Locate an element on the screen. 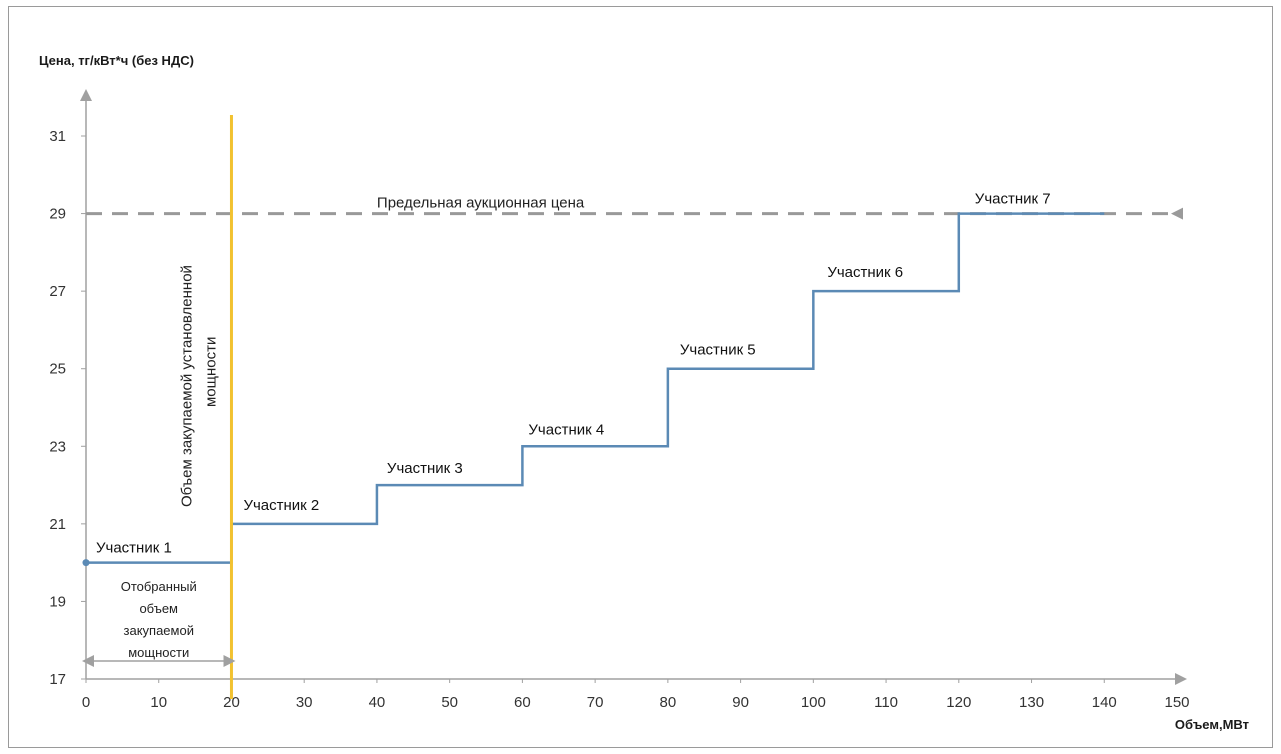  selected-volume-label-4: мощности is located at coordinates (158, 652).